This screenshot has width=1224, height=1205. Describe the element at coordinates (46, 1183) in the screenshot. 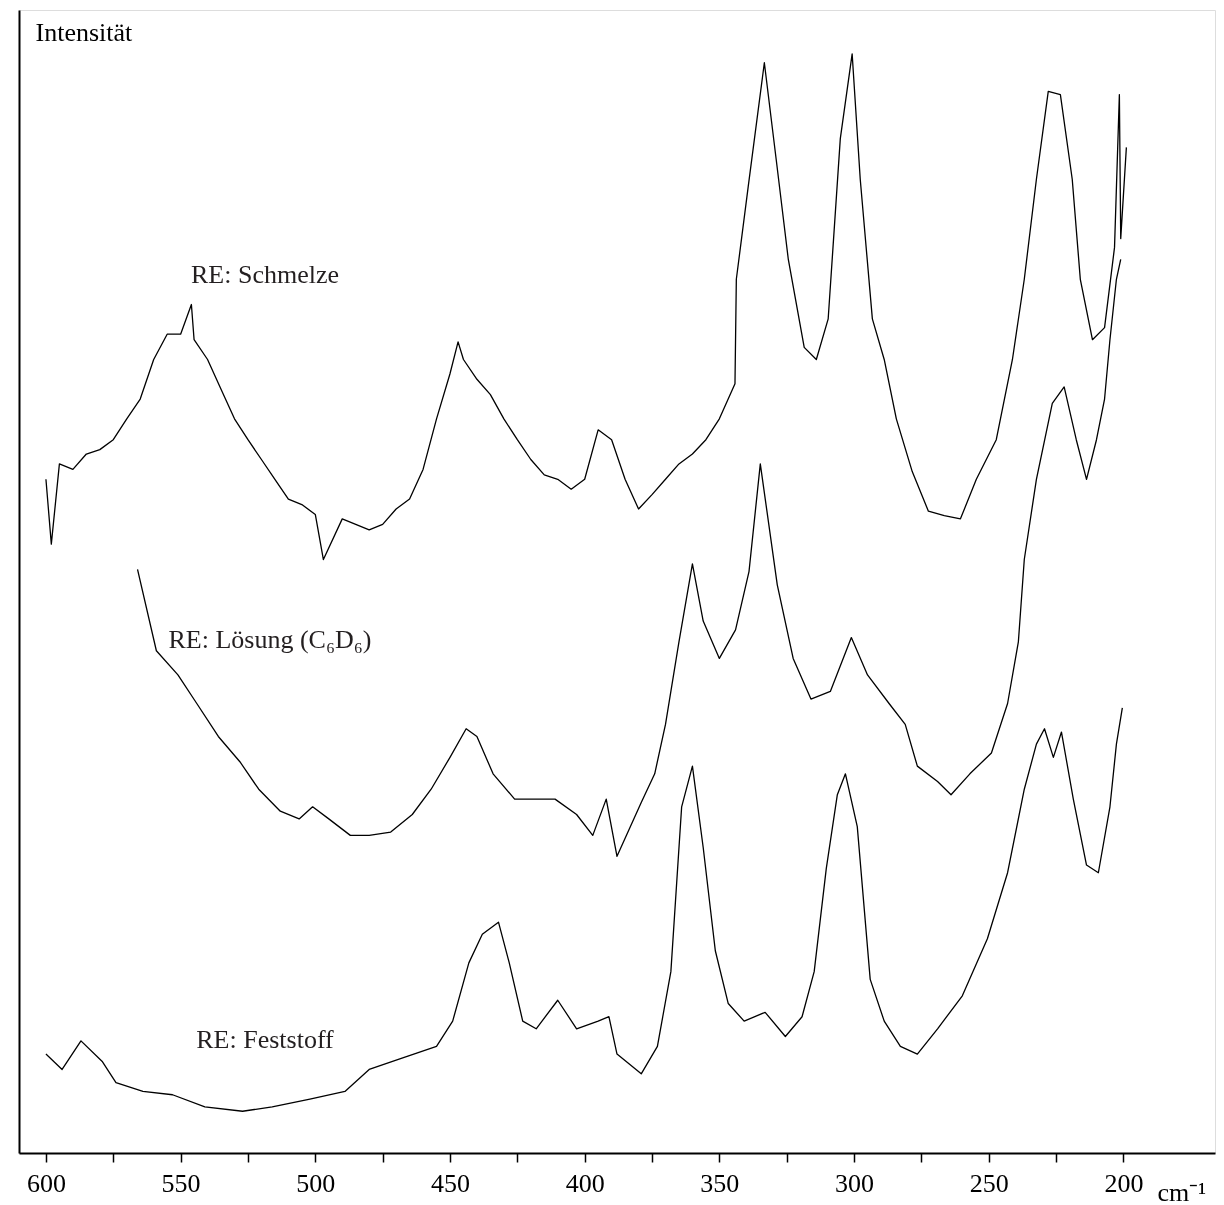

I see `x-tick-label: 600` at that location.